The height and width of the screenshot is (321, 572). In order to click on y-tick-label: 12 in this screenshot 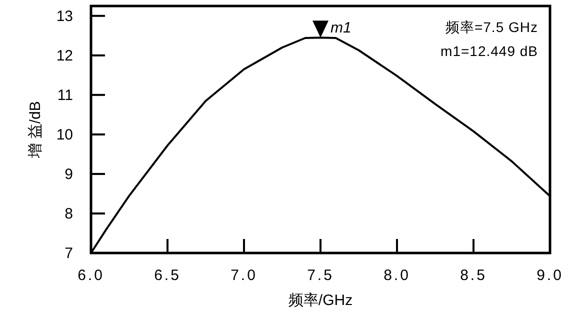, I will do `click(64, 55)`.